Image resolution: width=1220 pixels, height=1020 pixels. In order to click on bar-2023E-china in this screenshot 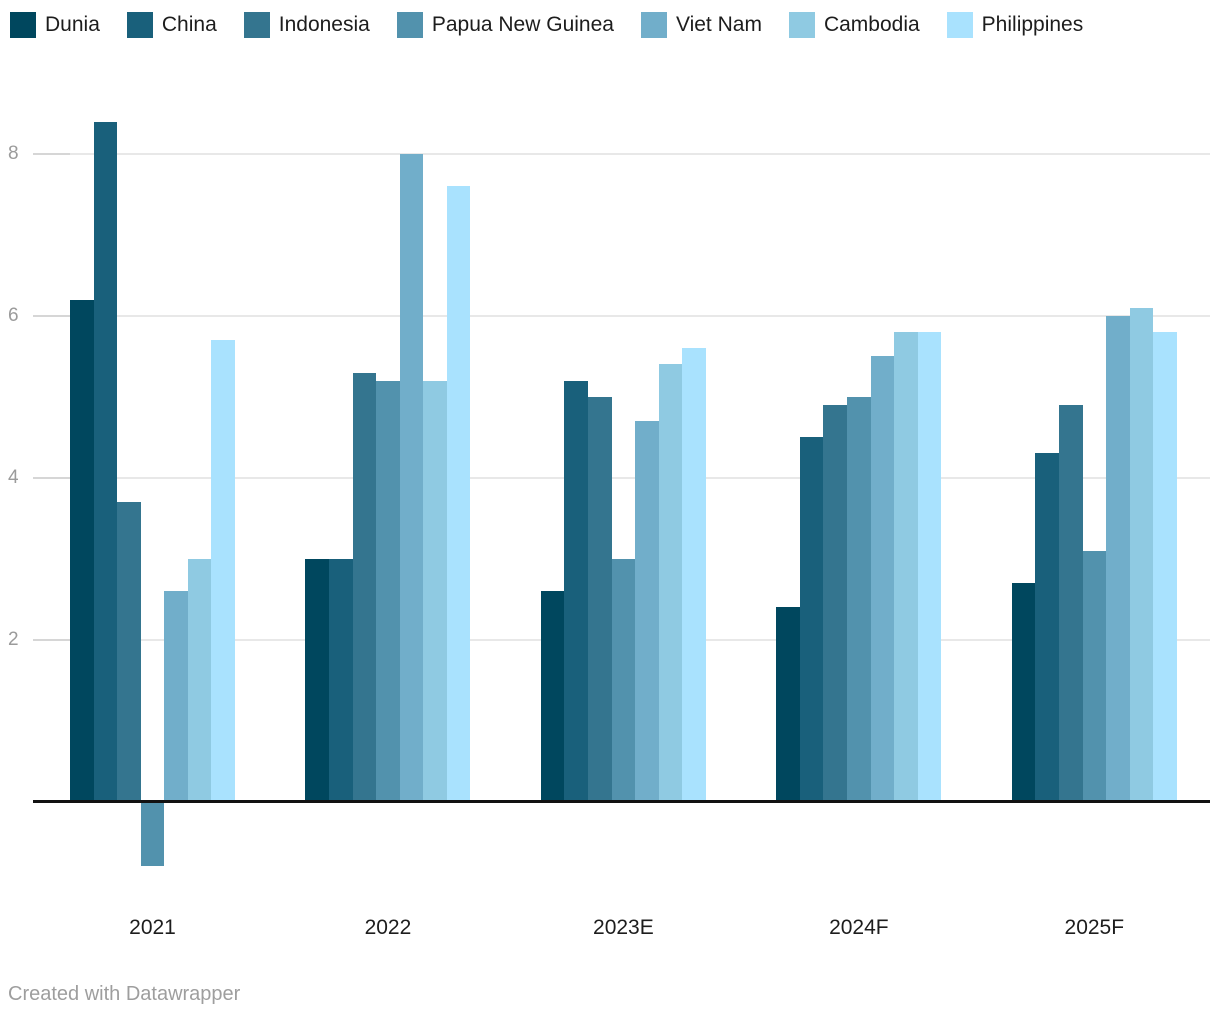, I will do `click(576, 591)`.